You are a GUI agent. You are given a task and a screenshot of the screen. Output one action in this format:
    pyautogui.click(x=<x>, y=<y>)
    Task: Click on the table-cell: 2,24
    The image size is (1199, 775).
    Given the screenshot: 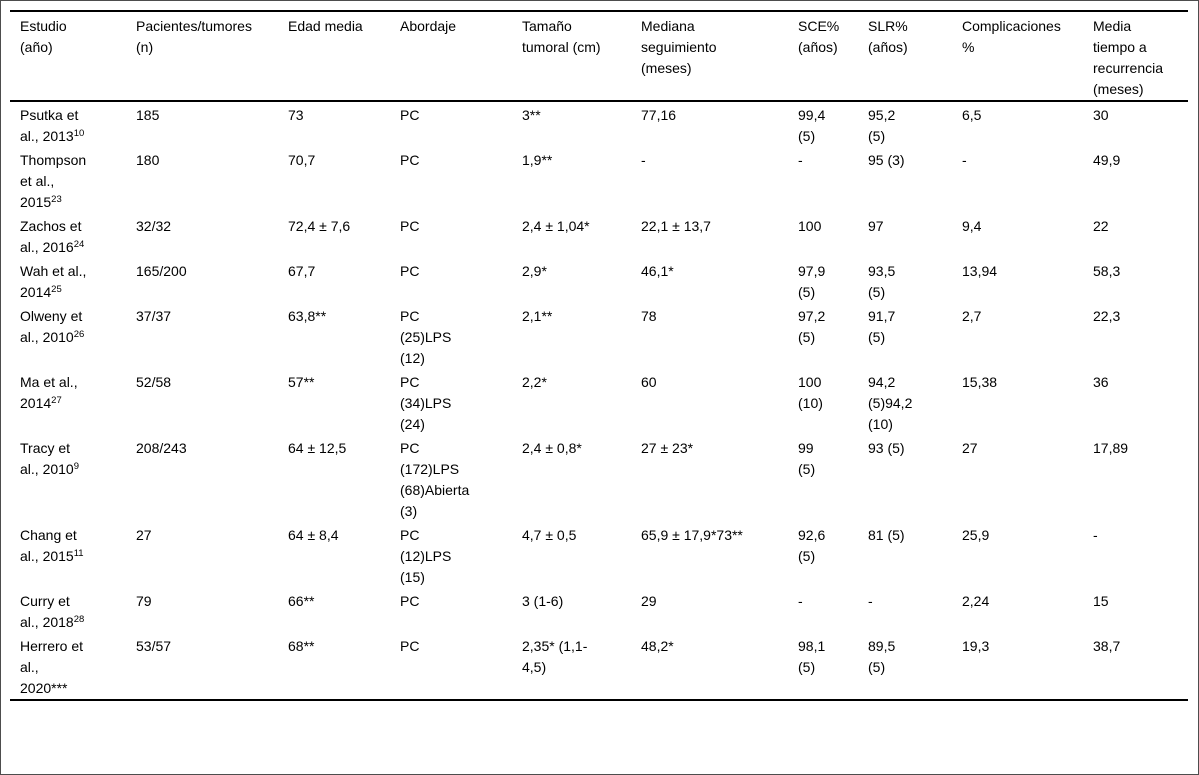 What is the action you would take?
    pyautogui.click(x=976, y=601)
    